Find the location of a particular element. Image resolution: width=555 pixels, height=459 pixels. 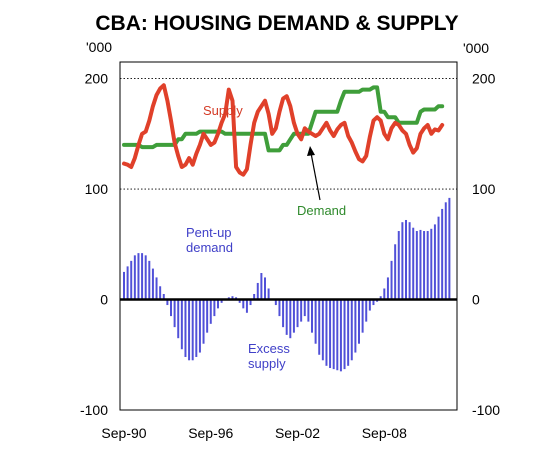

y-tick-label-right: 200 is located at coordinates (484, 79).